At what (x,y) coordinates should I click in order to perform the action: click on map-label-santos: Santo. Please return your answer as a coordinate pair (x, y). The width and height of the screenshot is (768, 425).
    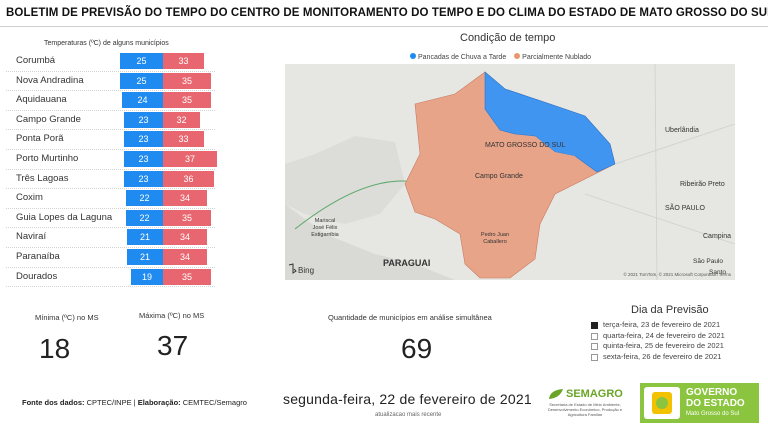
    Looking at the image, I should click on (717, 272).